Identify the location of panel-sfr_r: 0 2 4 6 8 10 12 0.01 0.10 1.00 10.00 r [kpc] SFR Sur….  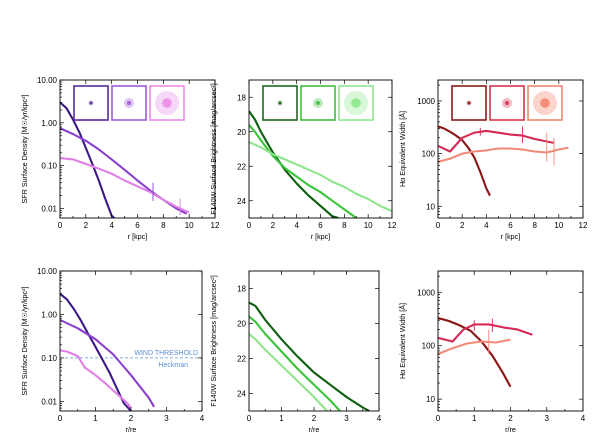
(120, 158).